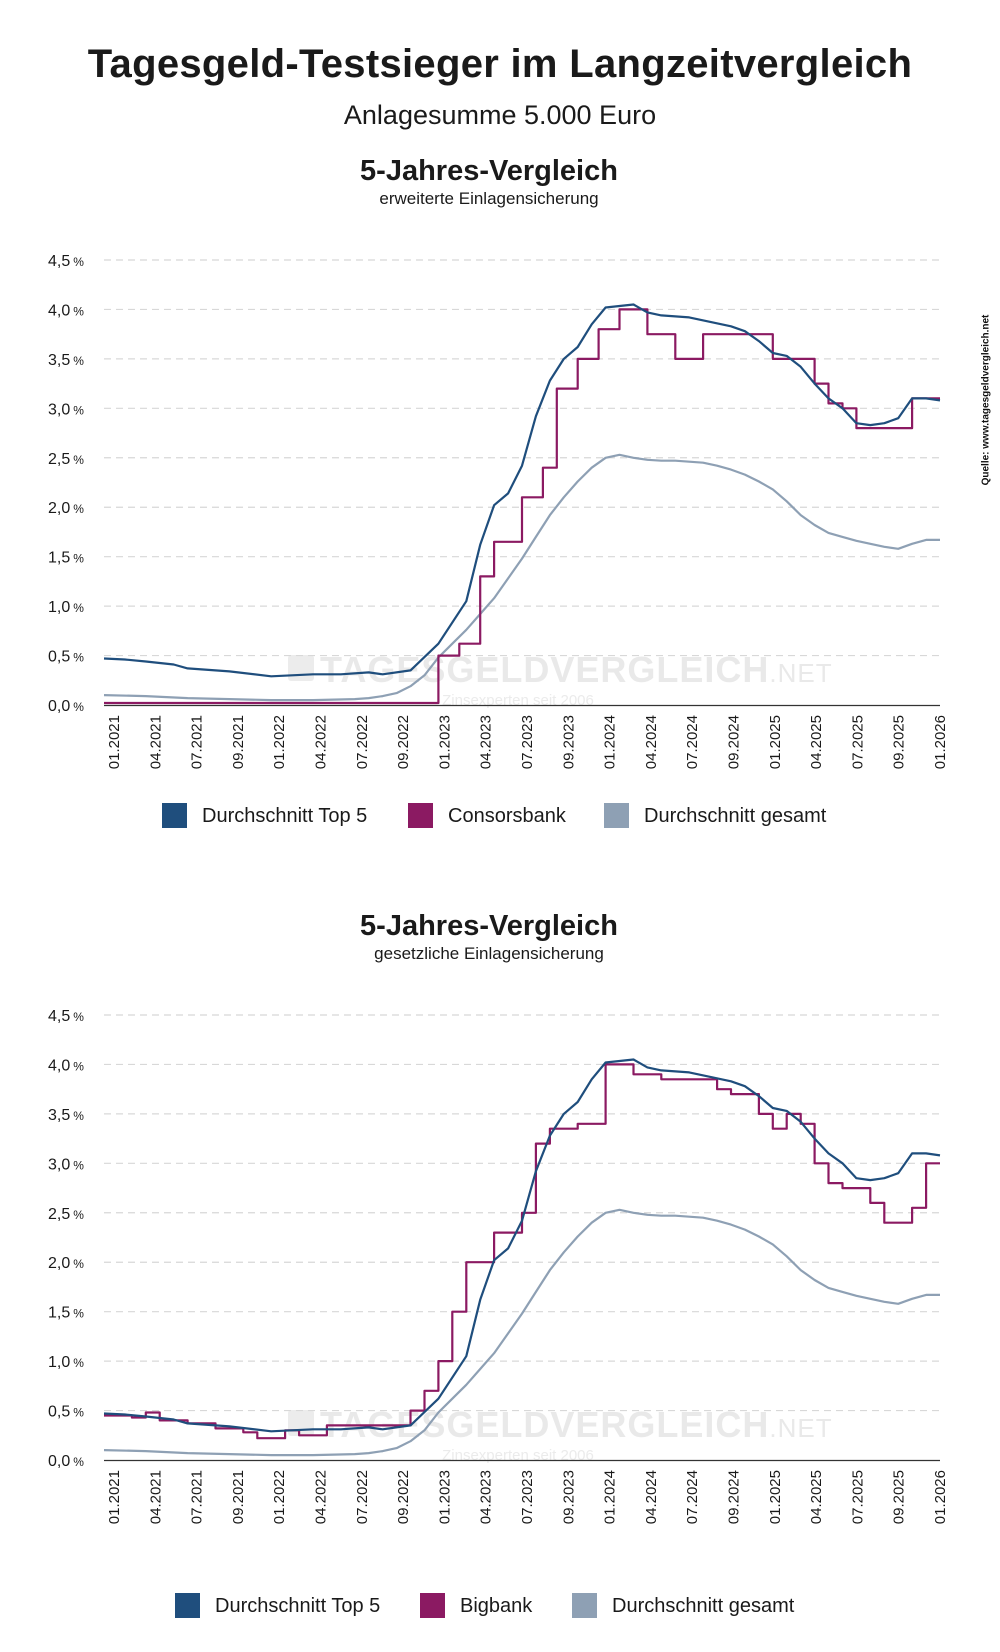  Describe the element at coordinates (489, 953) in the screenshot. I see `chart-subtitle: gesetzliche Einlagensicherung` at that location.